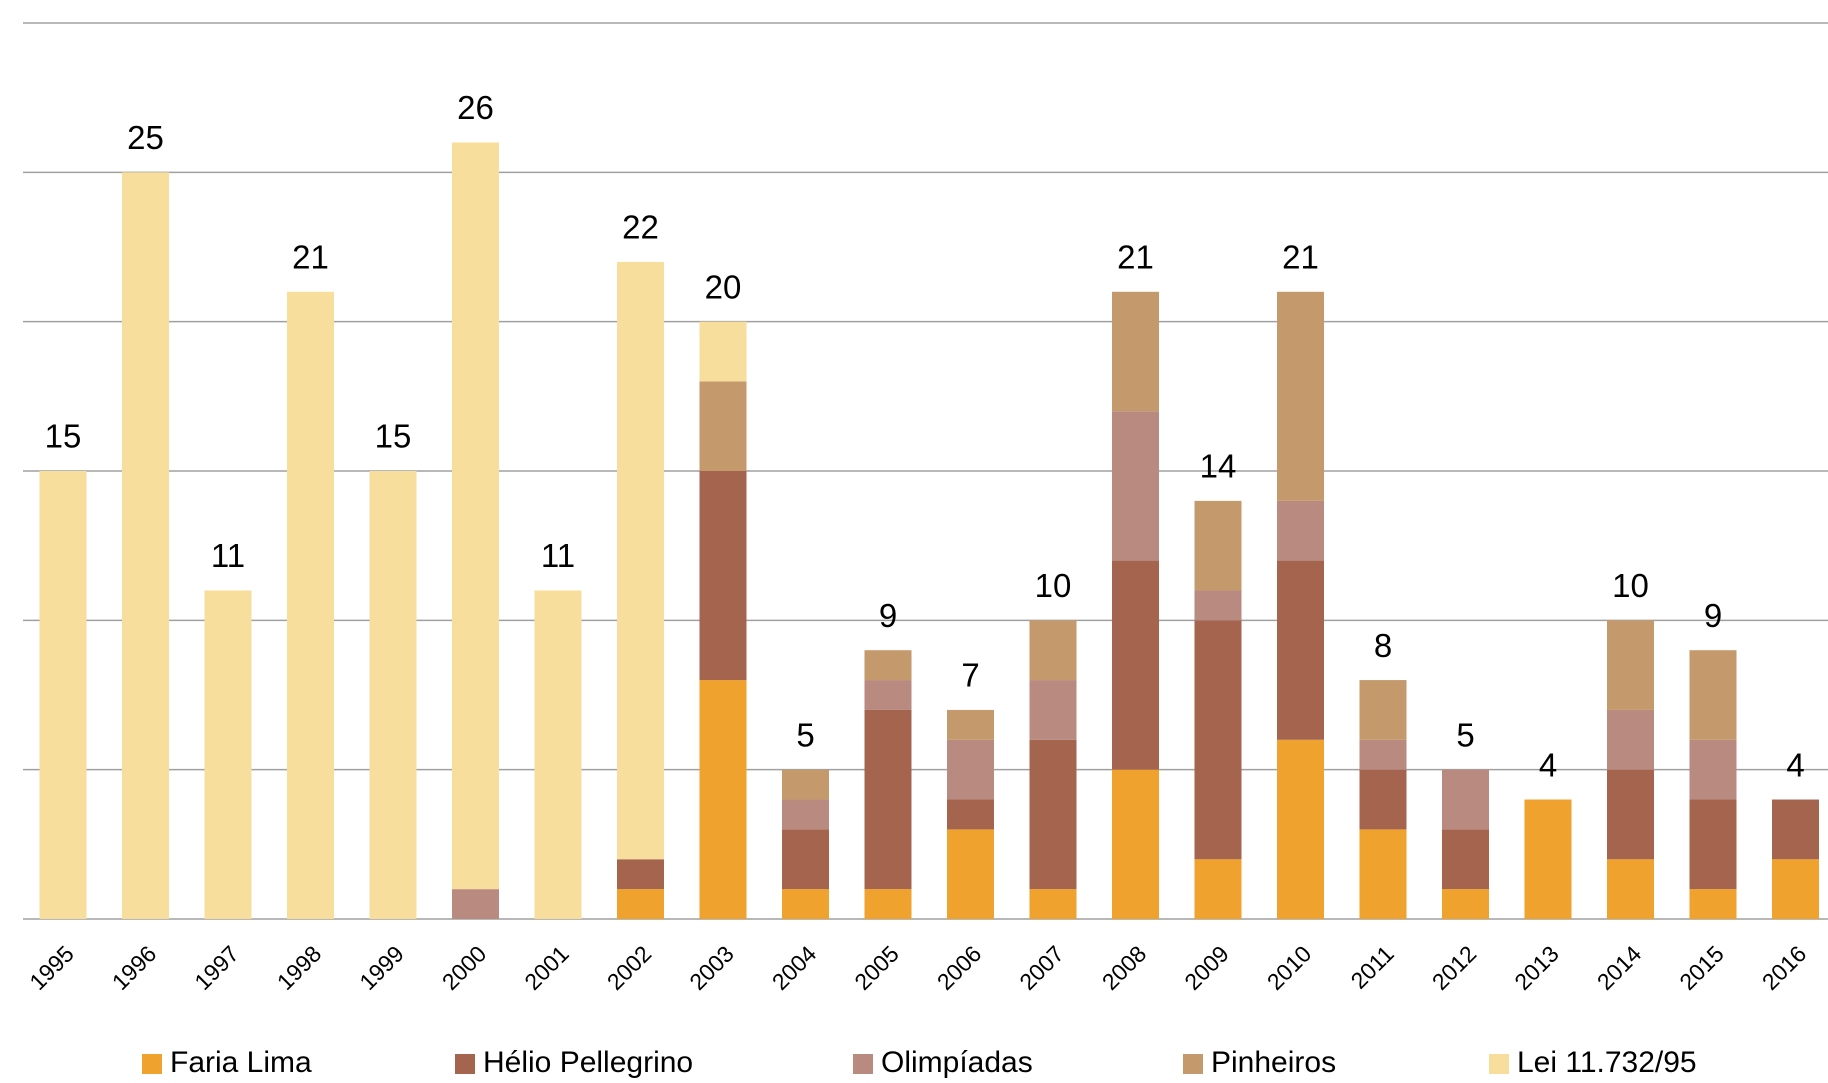  I want to click on legend-label: Olimpíadas, so click(957, 1062).